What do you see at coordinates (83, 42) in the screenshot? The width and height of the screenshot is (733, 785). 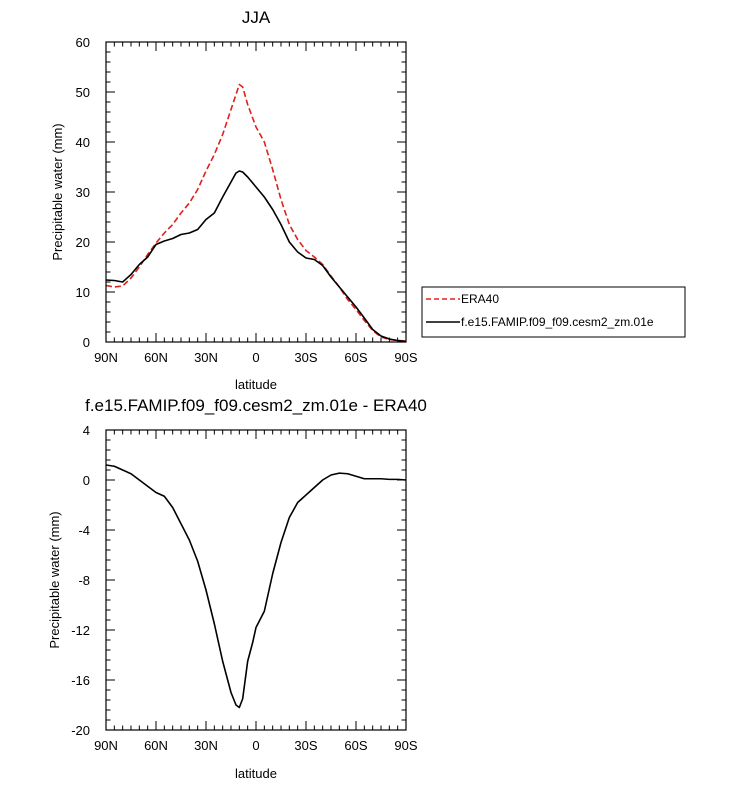 I see `top-y-tick-label: 60` at bounding box center [83, 42].